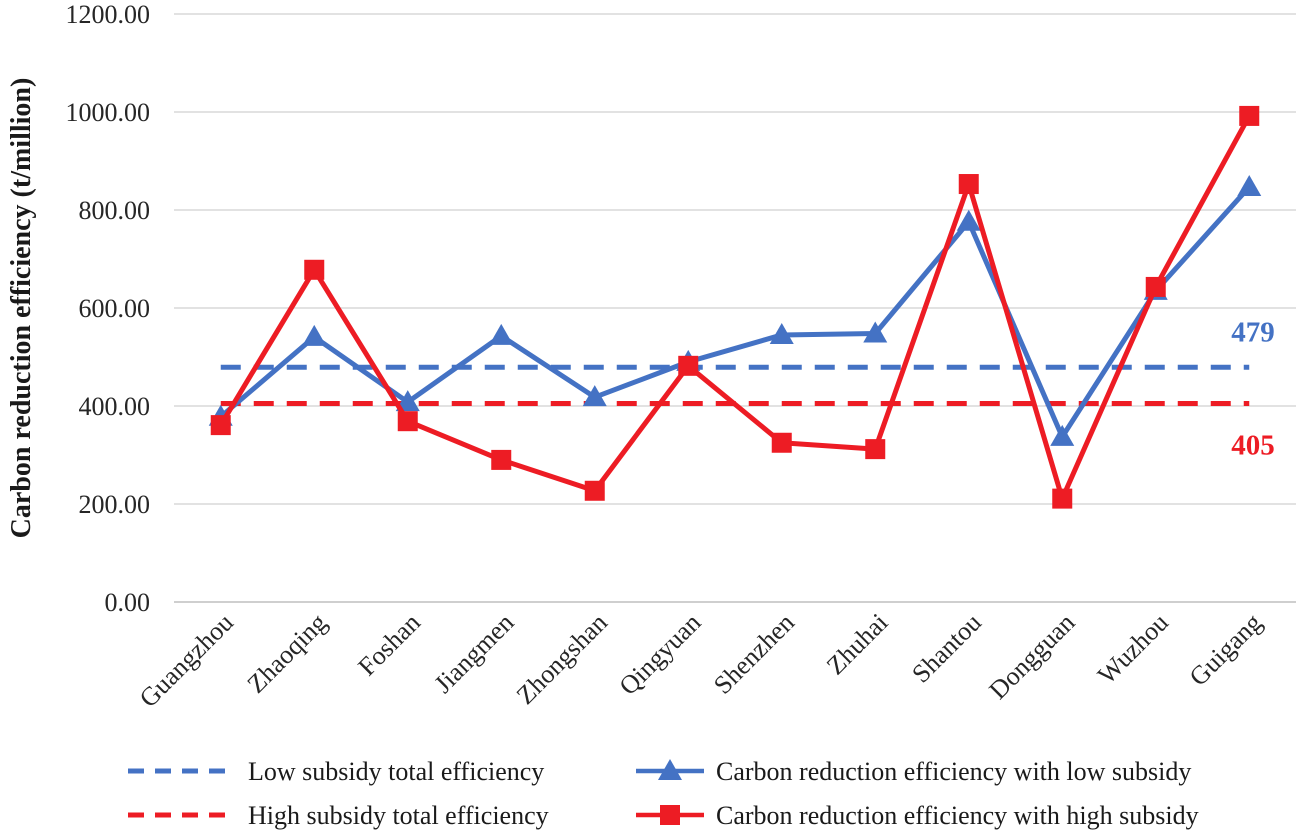  I want to click on x-category-label: Qingyuan, so click(659, 654).